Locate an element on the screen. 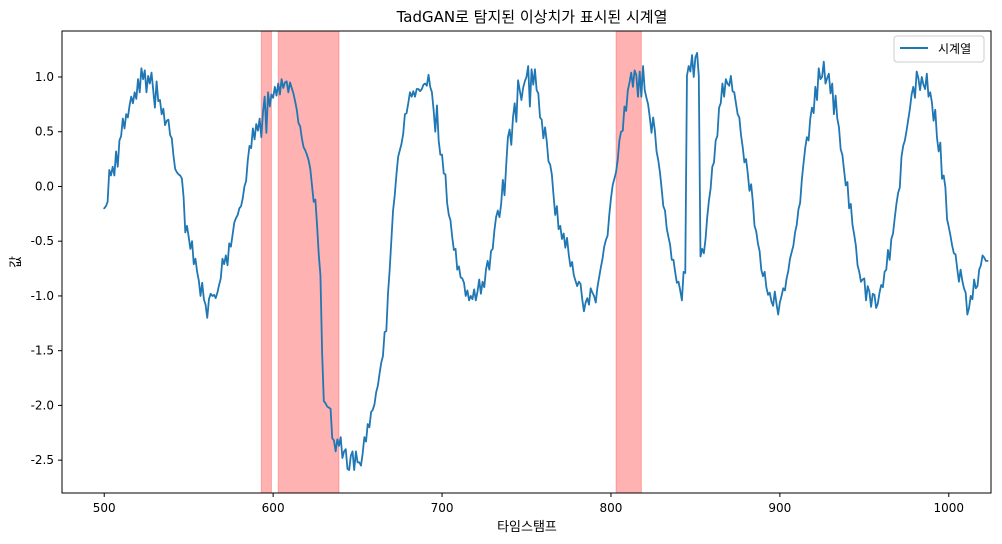 Image resolution: width=1002 pixels, height=544 pixels. x-tick-label: 700 is located at coordinates (442, 508).